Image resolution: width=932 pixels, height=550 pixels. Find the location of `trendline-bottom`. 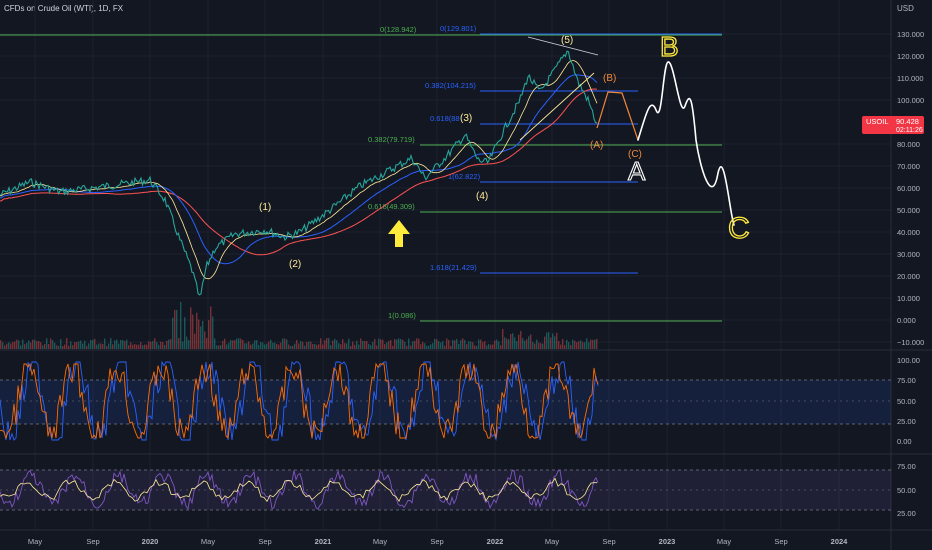

trendline-bottom is located at coordinates (557, 106).